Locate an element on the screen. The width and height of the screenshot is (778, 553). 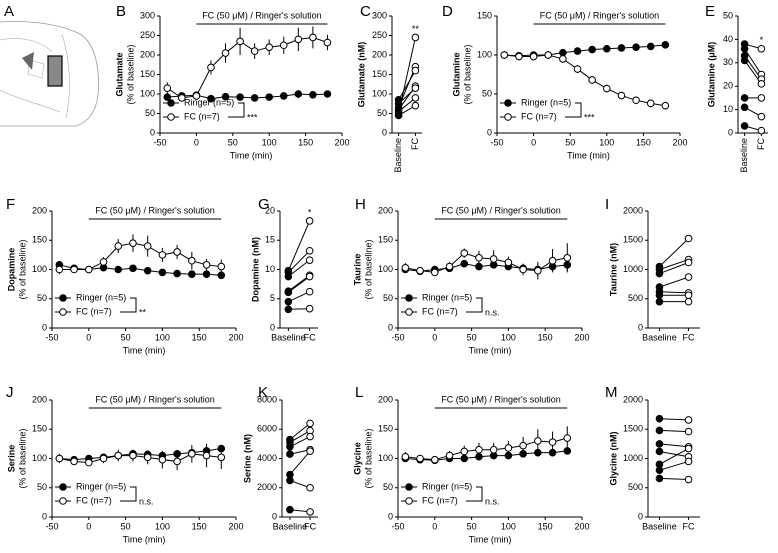
probe-site is located at coordinates (55, 71).